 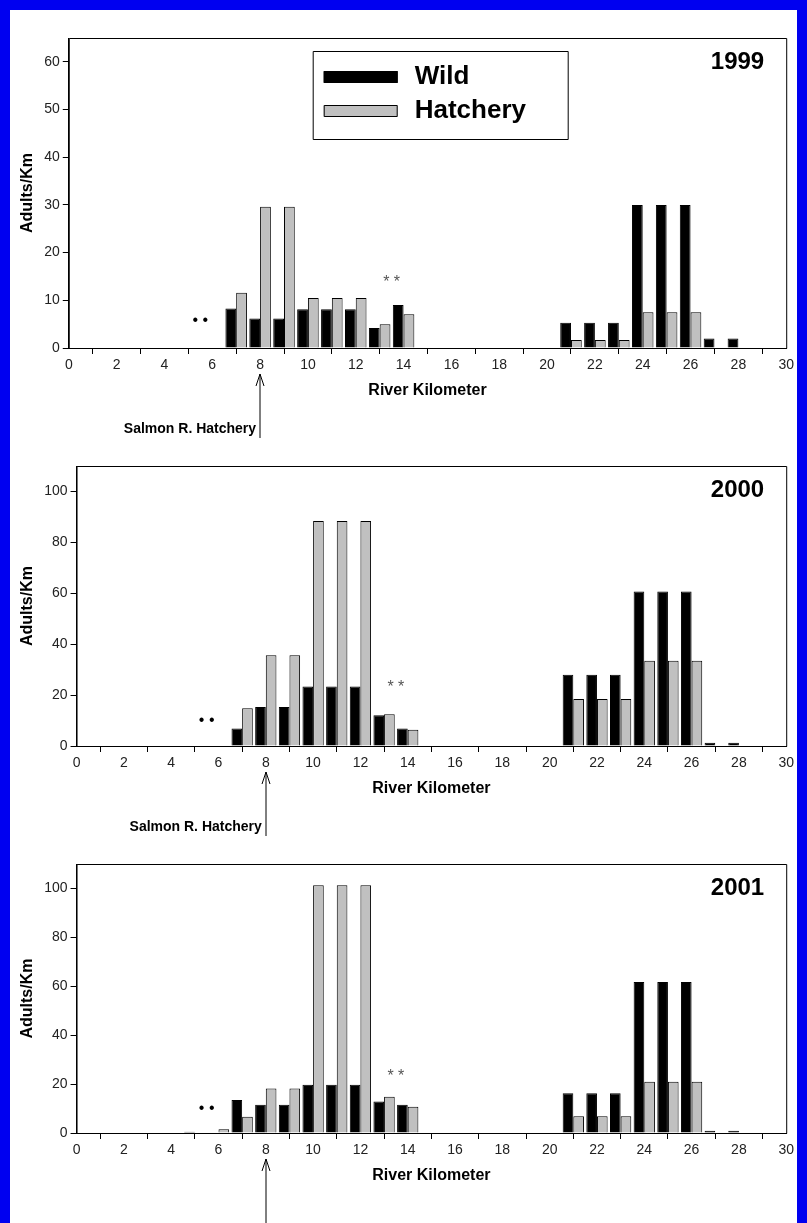 I want to click on legend-label: Wild, so click(x=442, y=75).